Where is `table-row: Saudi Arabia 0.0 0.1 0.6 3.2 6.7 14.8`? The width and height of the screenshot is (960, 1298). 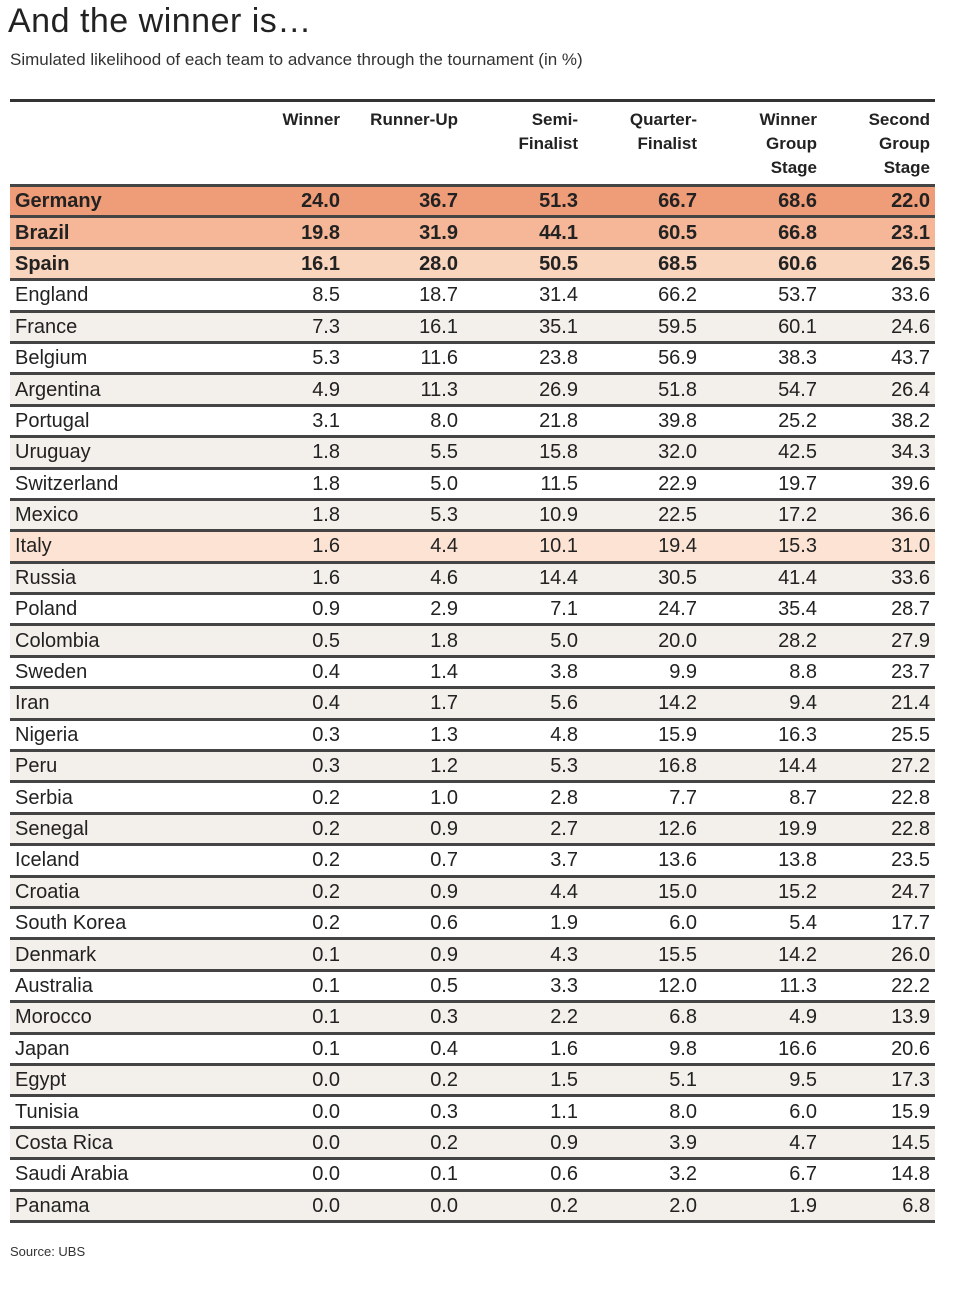
table-row: Saudi Arabia 0.0 0.1 0.6 3.2 6.7 14.8 is located at coordinates (472, 1175).